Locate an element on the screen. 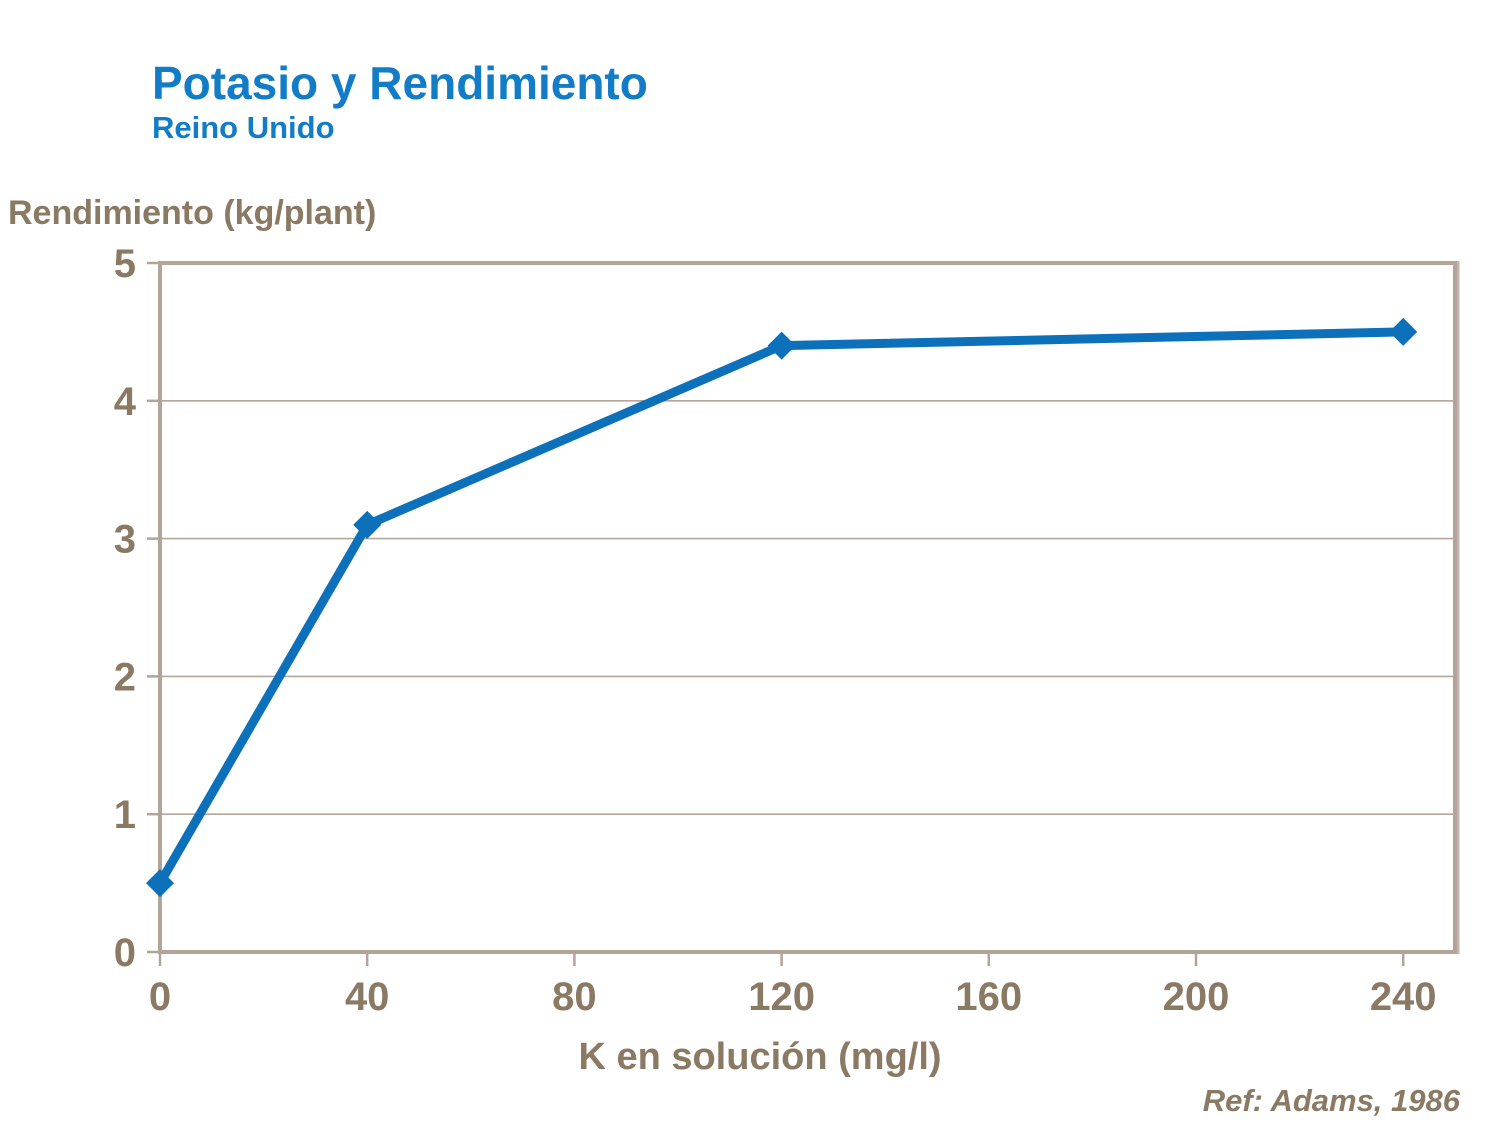 Image resolution: width=1500 pixels, height=1125 pixels. y-tick-label: 3 is located at coordinates (125, 540).